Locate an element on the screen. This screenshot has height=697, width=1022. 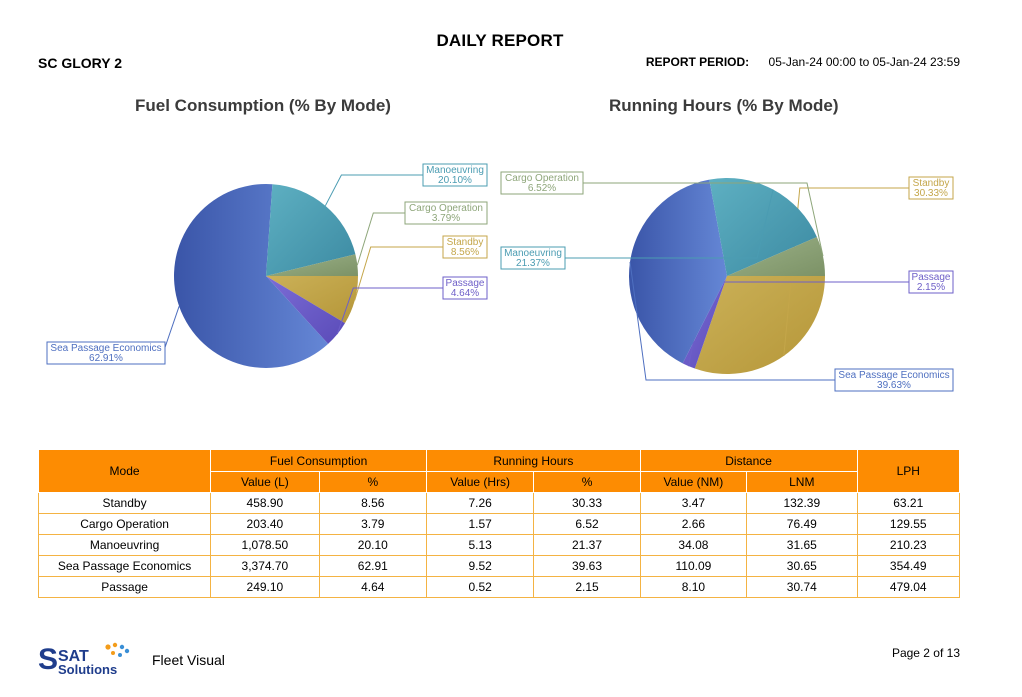
cell-fuel-pct: 20.10 is located at coordinates (372, 545).